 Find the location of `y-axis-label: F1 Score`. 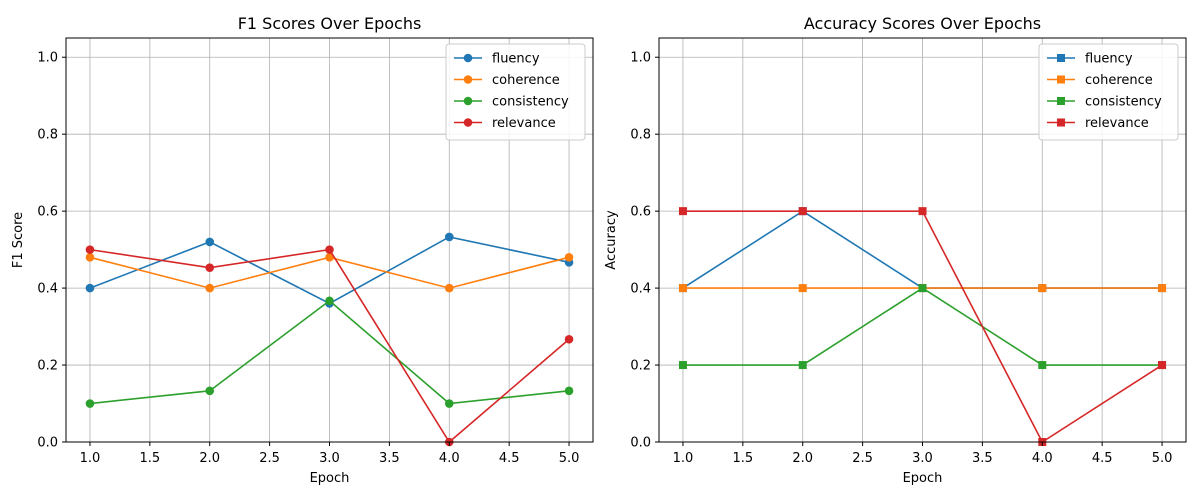

y-axis-label: F1 Score is located at coordinates (18, 240).